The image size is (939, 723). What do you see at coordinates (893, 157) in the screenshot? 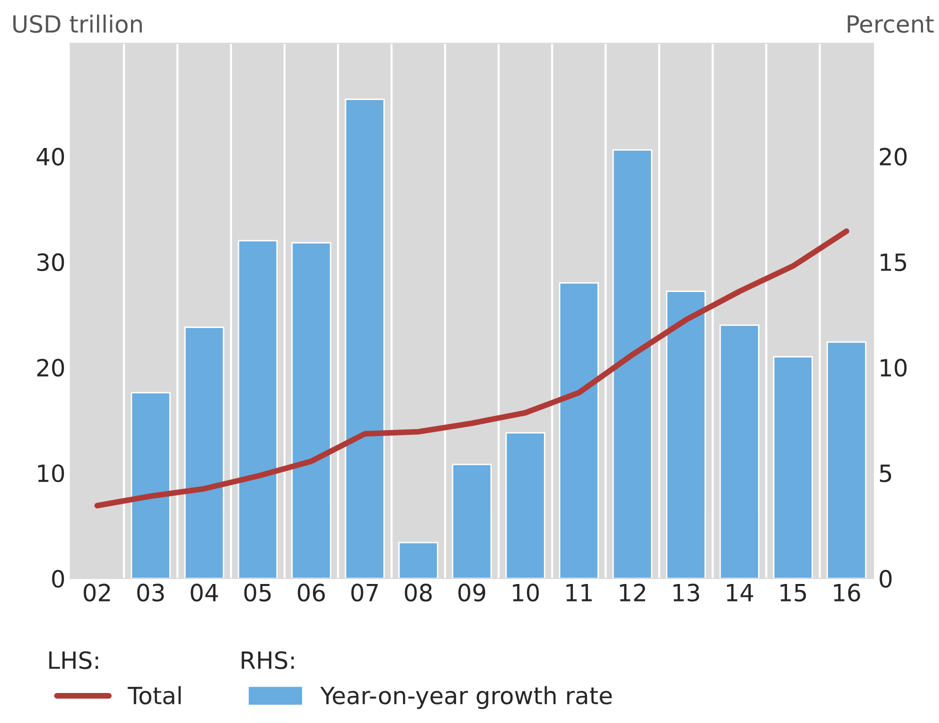
I see `y2-tick-label: 20` at bounding box center [893, 157].